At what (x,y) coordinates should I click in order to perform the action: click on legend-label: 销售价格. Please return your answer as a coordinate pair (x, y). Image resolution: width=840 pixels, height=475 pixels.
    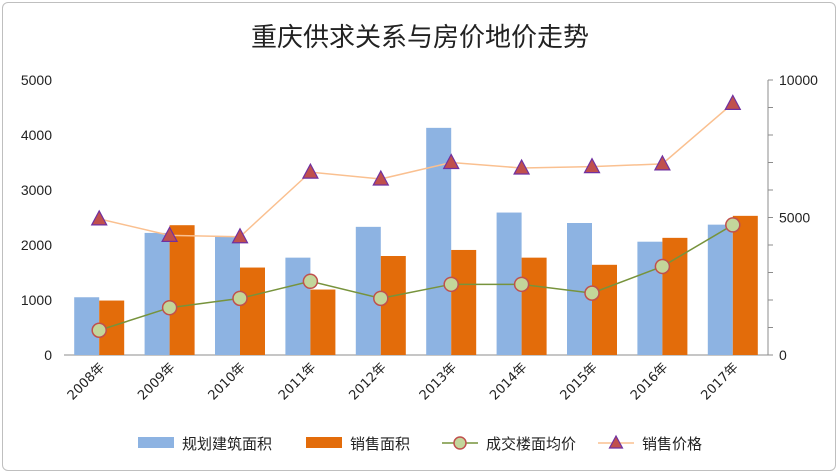
    Looking at the image, I should click on (672, 444).